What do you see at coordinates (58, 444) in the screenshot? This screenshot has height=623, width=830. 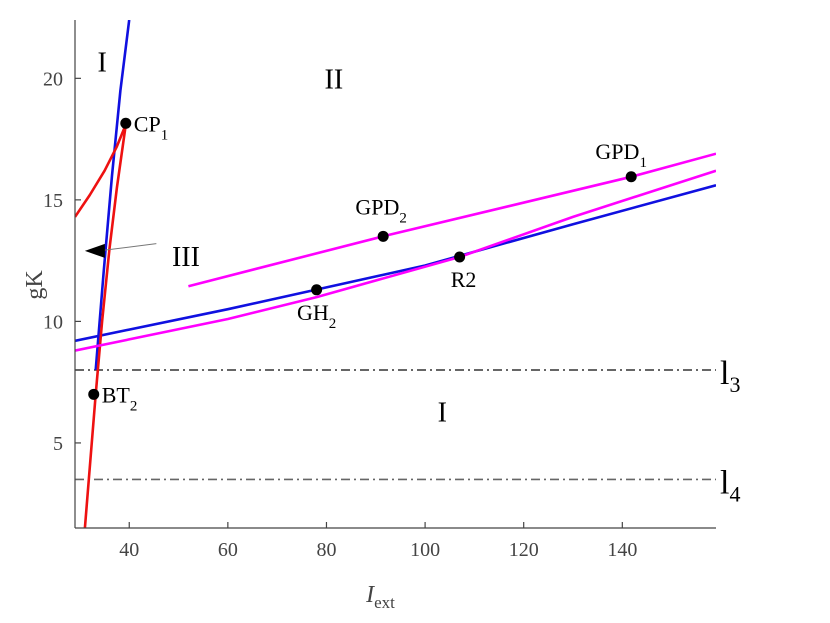 I see `y-tick-label-5: 5` at bounding box center [58, 444].